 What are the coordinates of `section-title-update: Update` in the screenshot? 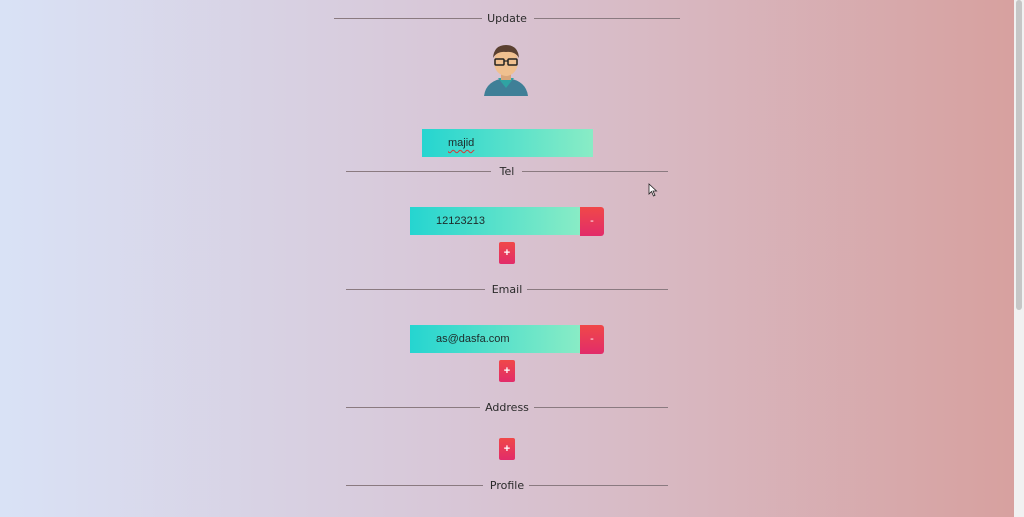 It's located at (507, 18).